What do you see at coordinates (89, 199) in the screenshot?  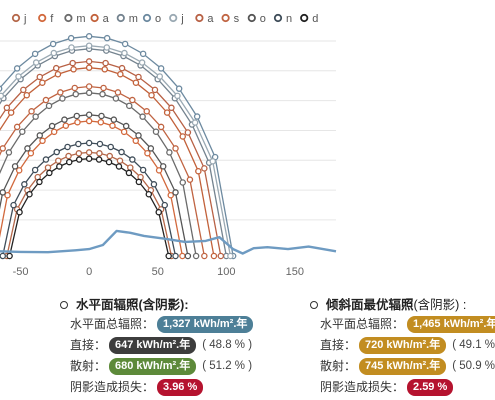 I see `series-n` at bounding box center [89, 199].